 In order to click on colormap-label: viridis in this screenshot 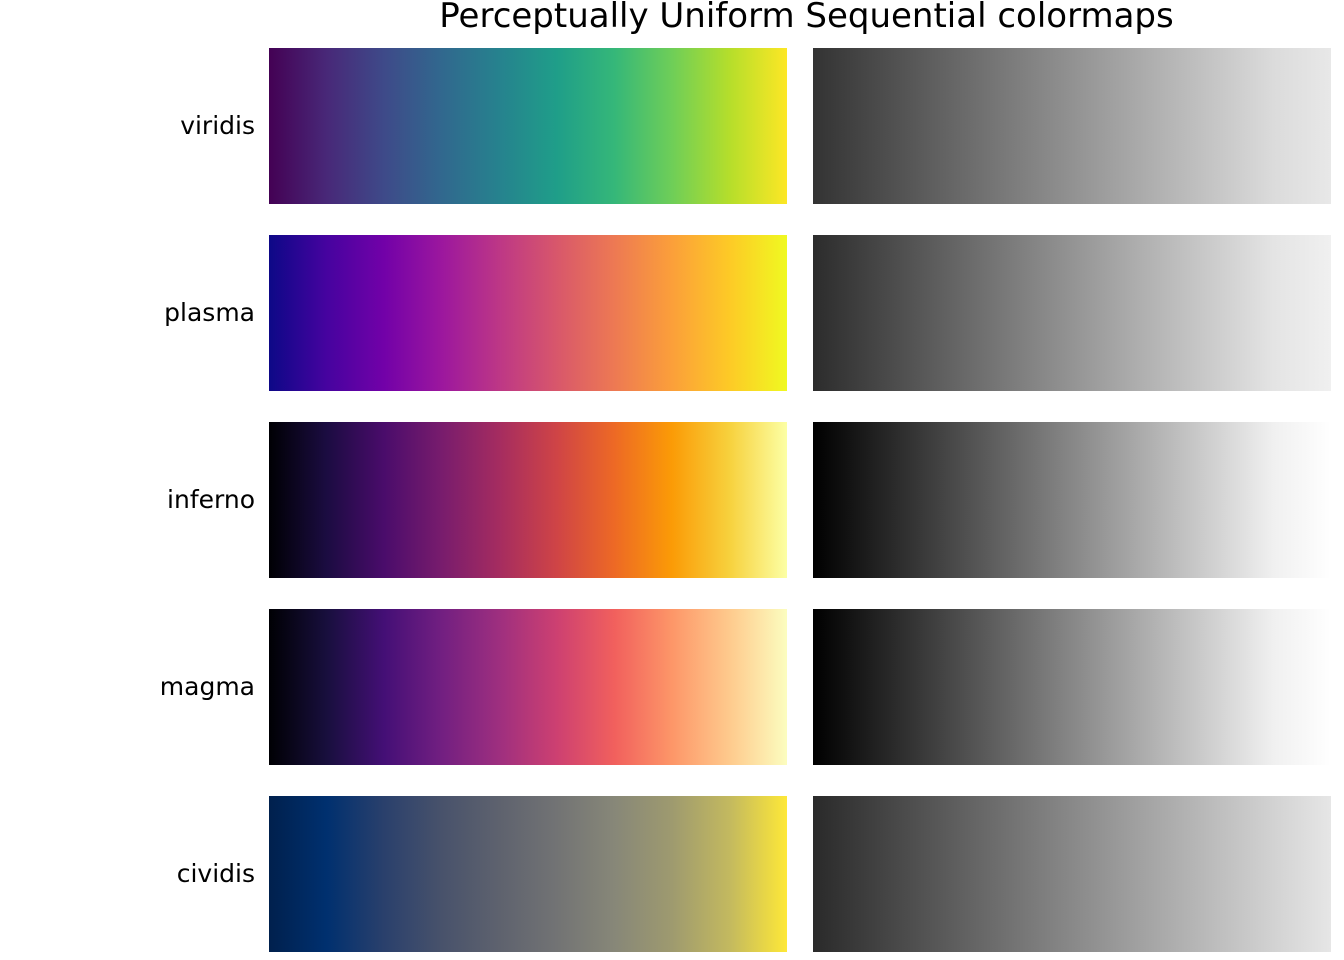, I will do `click(217, 125)`.